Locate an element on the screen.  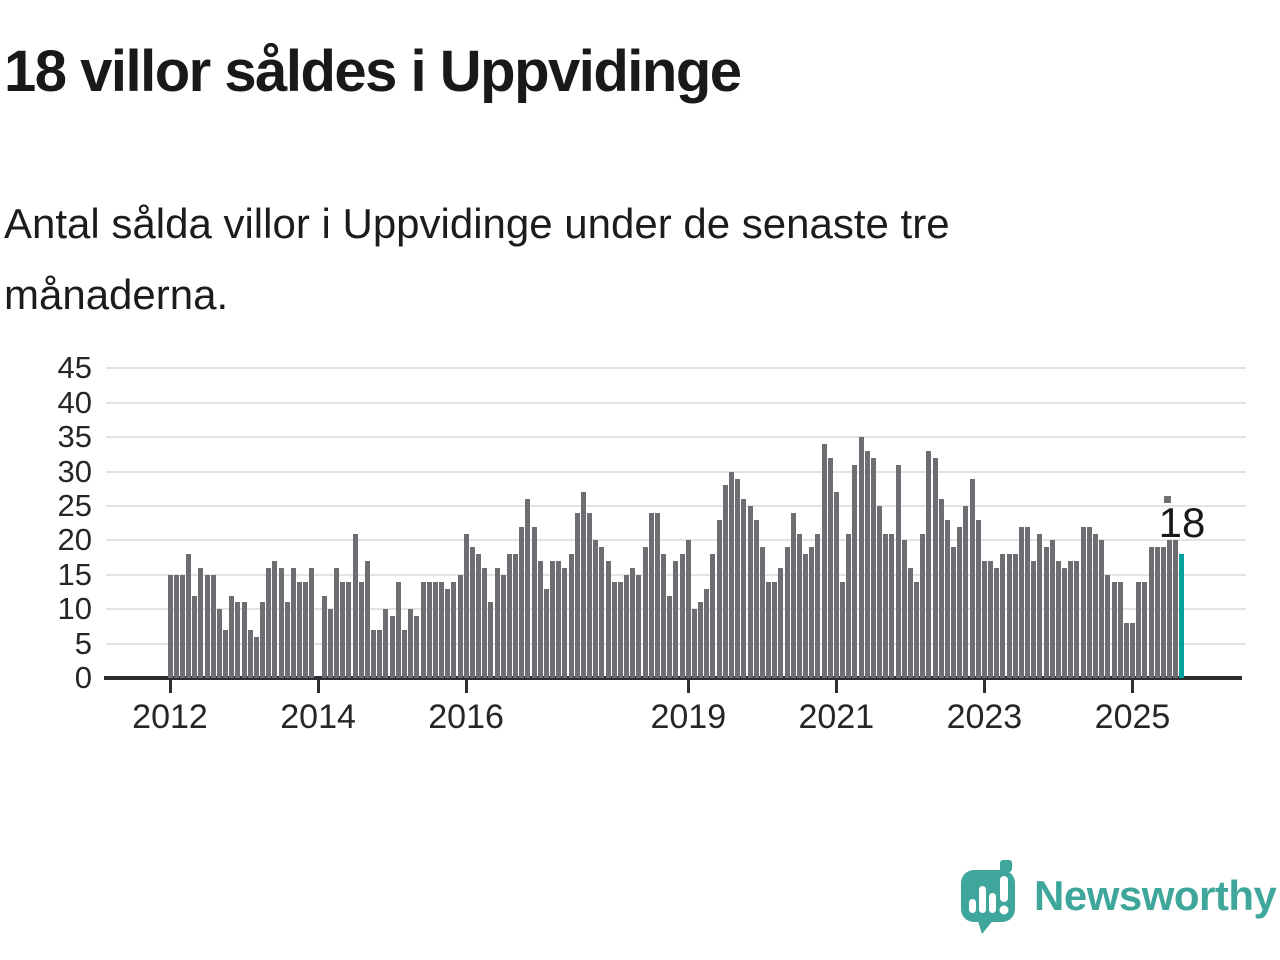
x-axis-tick-label: 2023 is located at coordinates (984, 717).